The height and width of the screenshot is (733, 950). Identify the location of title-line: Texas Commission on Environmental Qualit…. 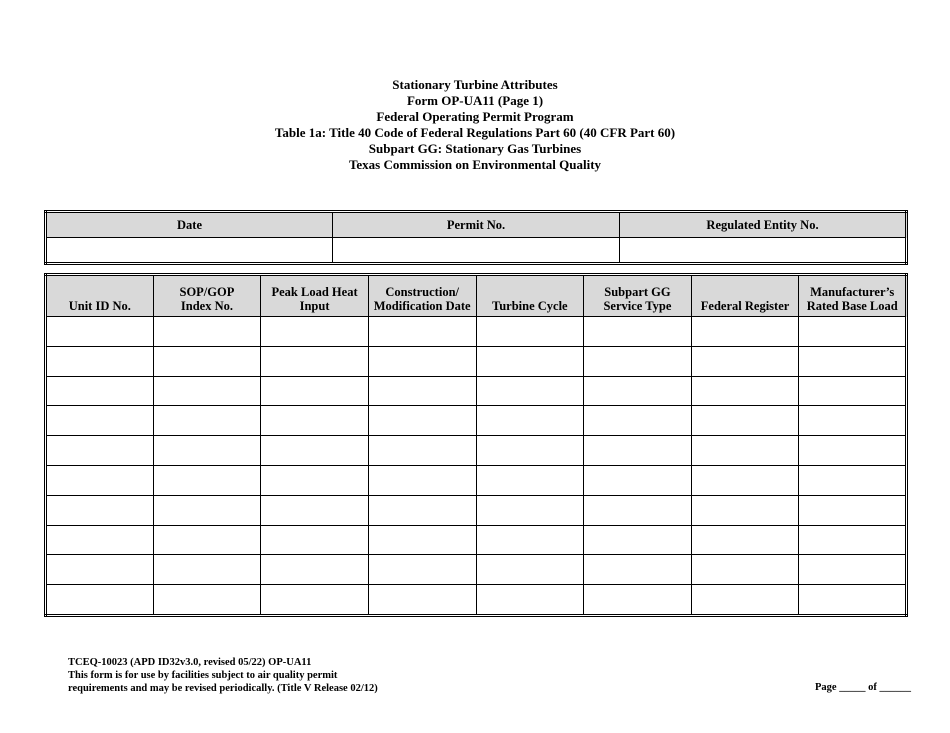
(475, 164).